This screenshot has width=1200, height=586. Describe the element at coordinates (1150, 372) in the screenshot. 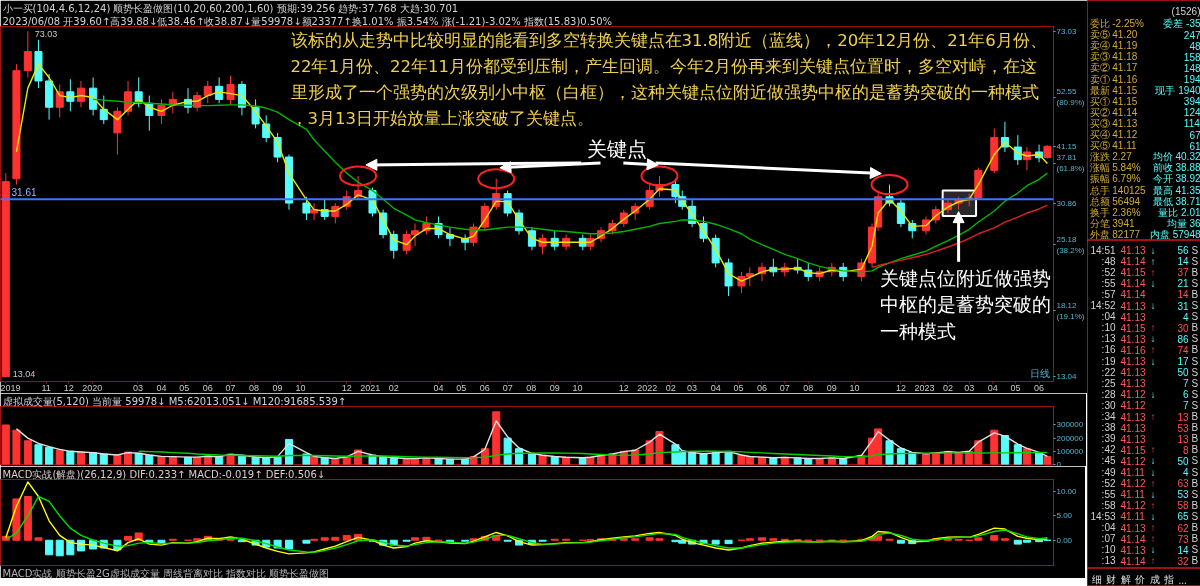

I see `text: :22 41.13 50 S` at that location.